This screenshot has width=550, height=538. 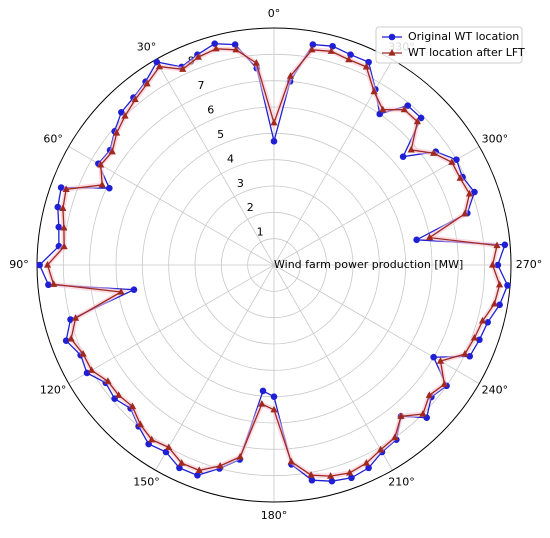 I want to click on r-tick-label: 7, so click(x=200, y=85).